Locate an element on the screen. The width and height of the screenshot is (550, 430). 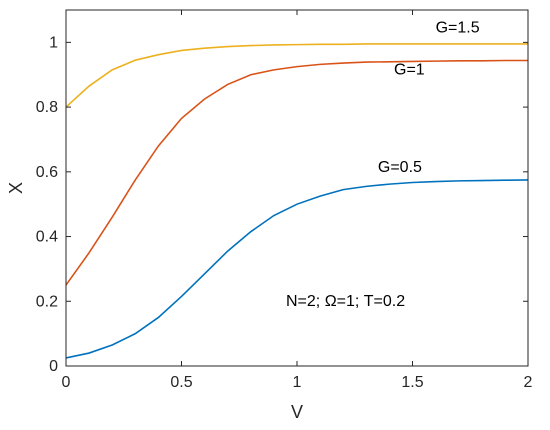
x-tick-label: 2 is located at coordinates (528, 382).